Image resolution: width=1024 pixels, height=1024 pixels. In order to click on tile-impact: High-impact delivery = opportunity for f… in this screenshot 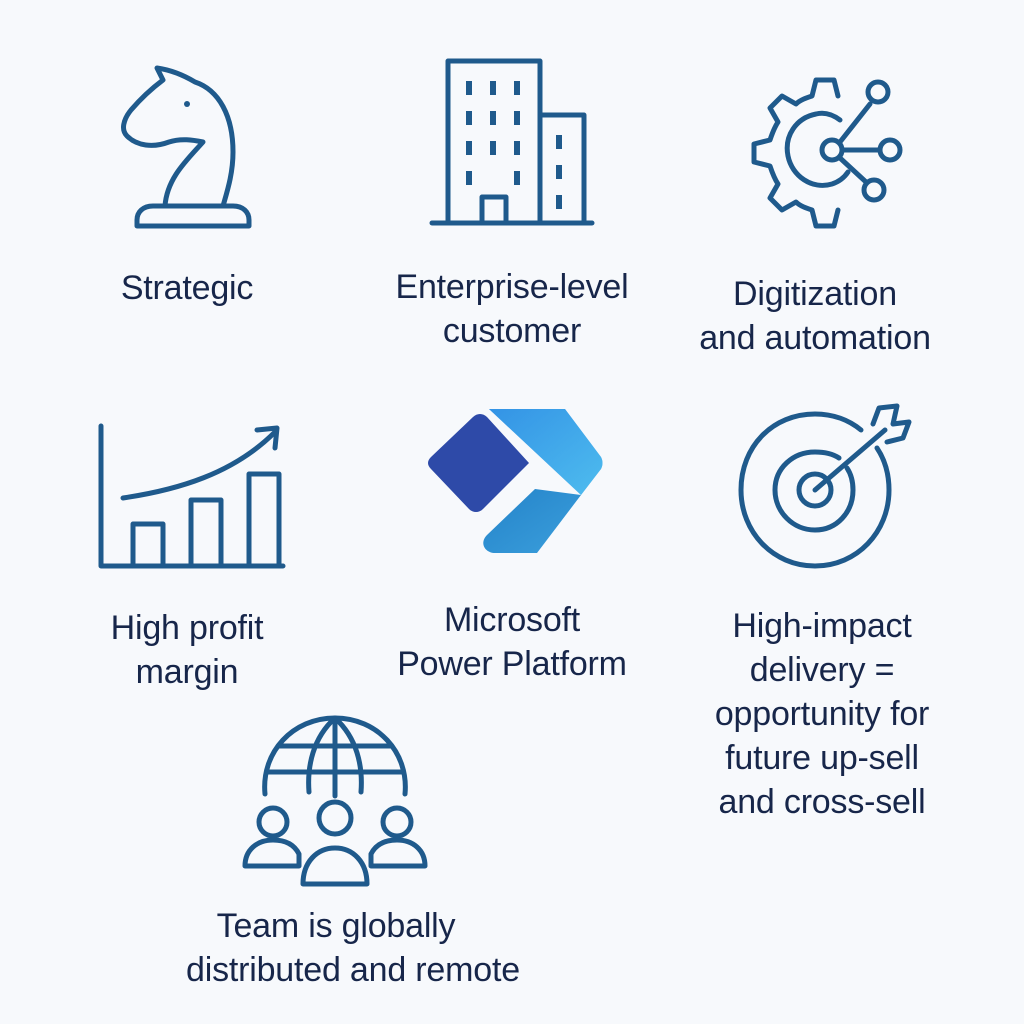, I will do `click(822, 613)`.